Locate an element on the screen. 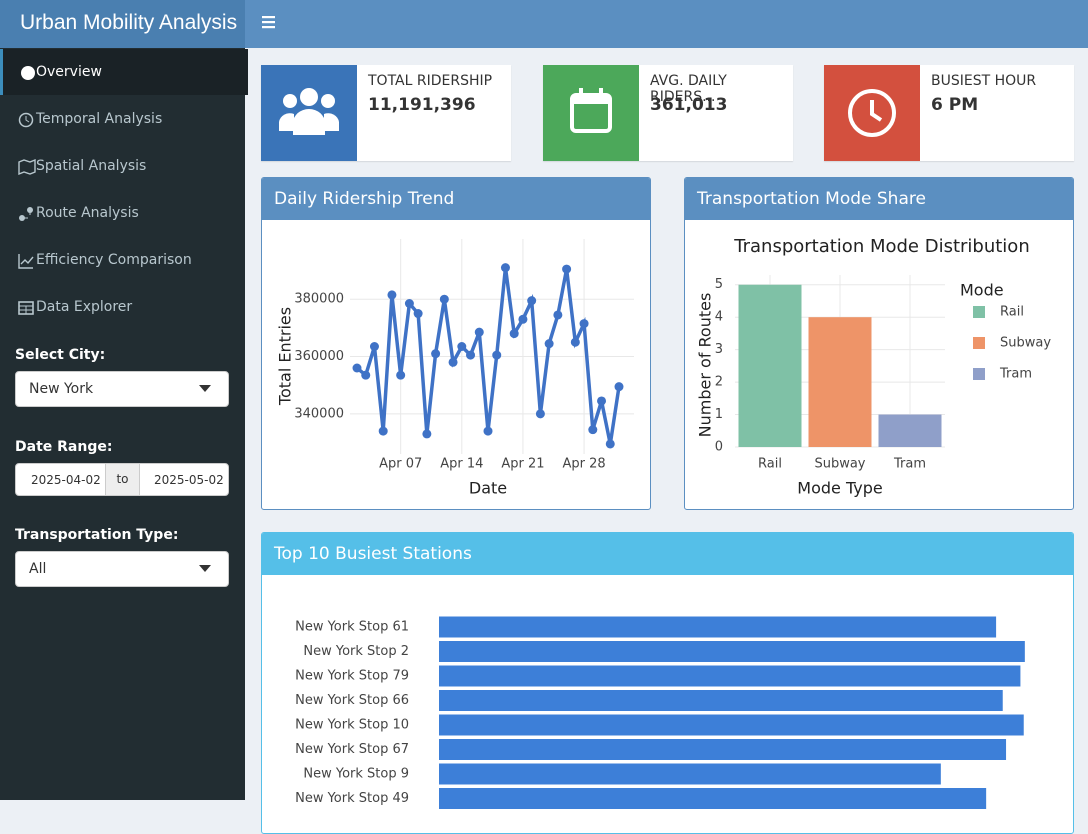 This screenshot has width=1088, height=834. field-label: Transportation Type: is located at coordinates (97, 535).